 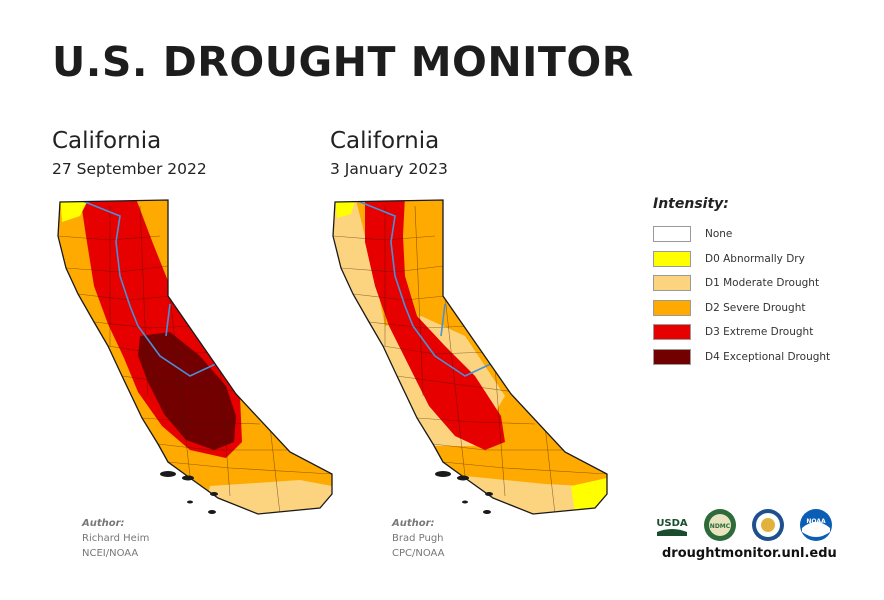 I want to click on author-credit-1: Author: Richard Heim NCEI/NOAA, so click(x=115, y=538).